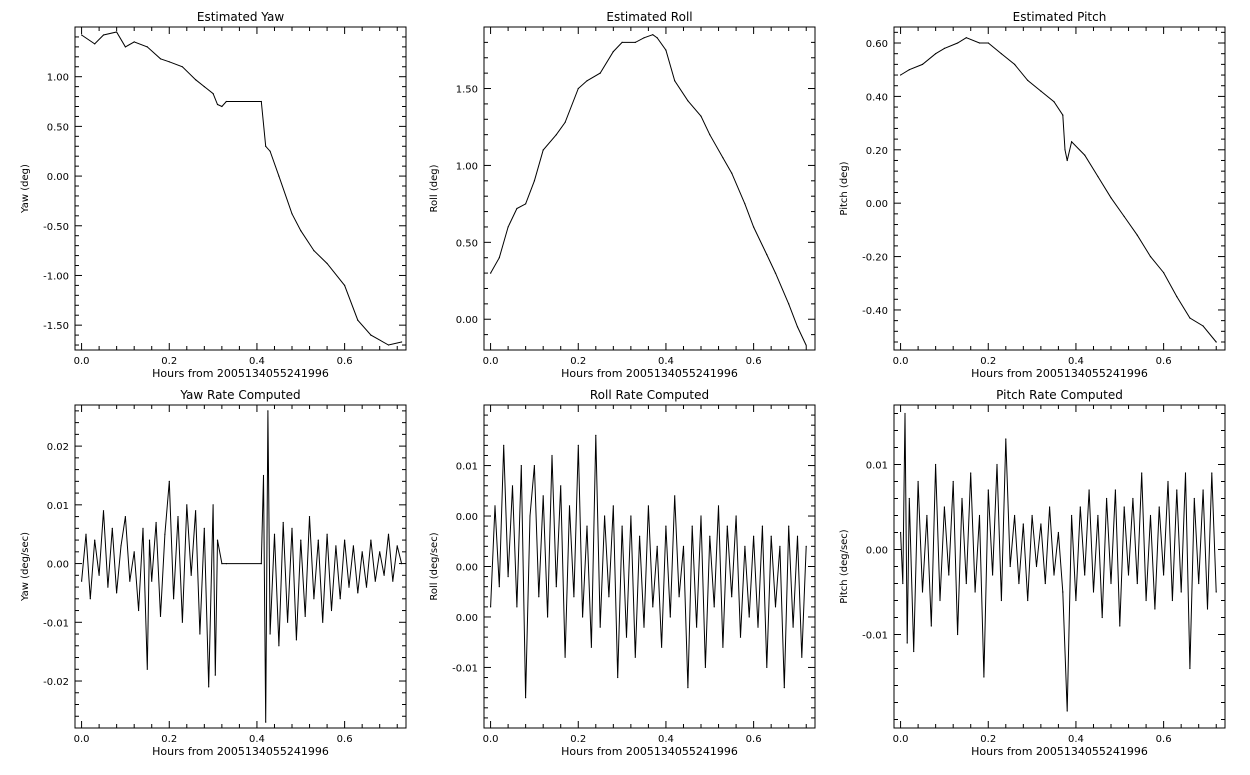  What do you see at coordinates (1060, 17) in the screenshot?
I see `chart-title: Estimated Pitch` at bounding box center [1060, 17].